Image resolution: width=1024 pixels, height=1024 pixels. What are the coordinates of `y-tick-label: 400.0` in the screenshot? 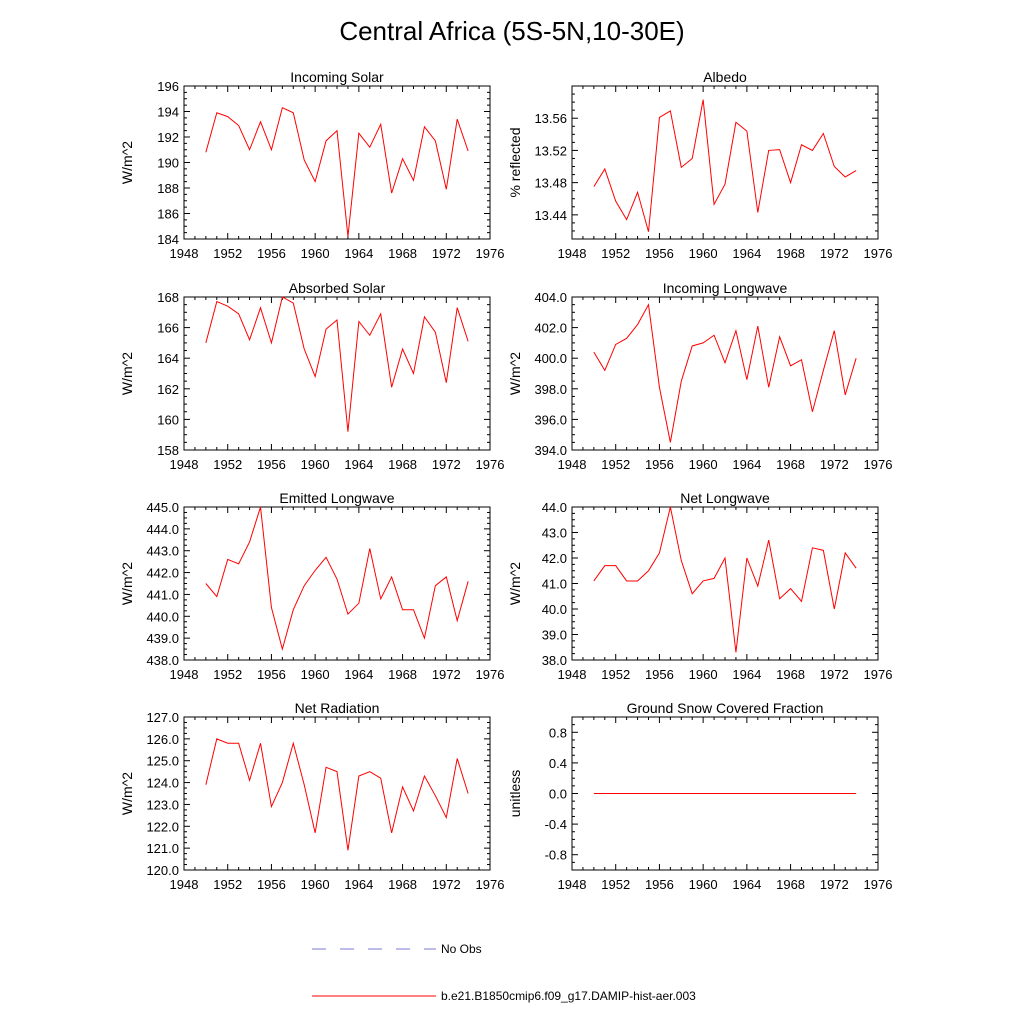 It's located at (550, 358).